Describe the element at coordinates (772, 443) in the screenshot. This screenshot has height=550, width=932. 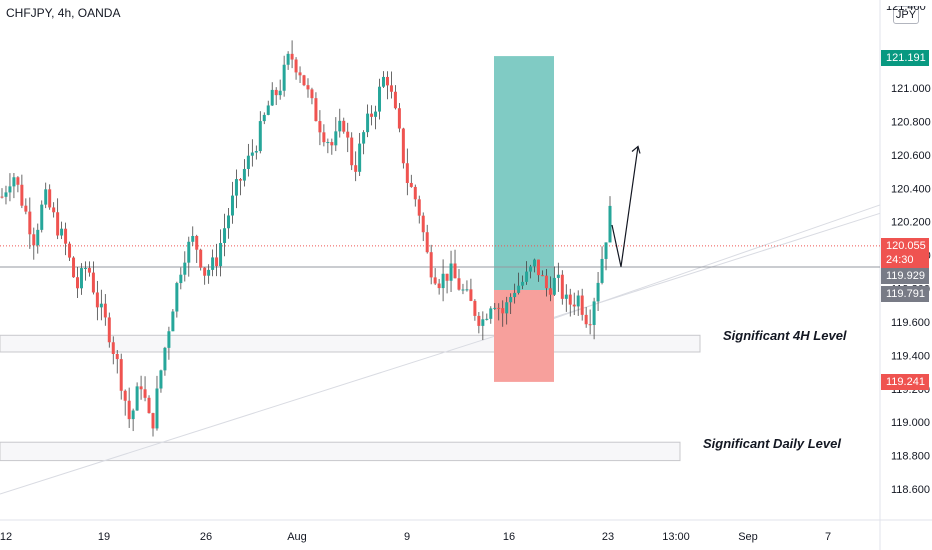
I see `level-daily-annotation: Significant Daily Level` at that location.